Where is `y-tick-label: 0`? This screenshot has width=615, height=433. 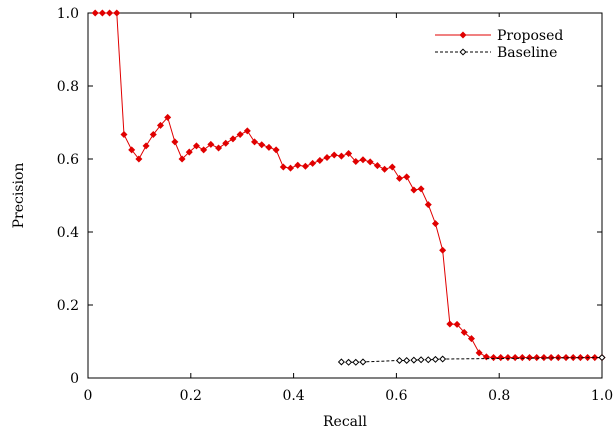 y-tick-label: 0 is located at coordinates (74, 379).